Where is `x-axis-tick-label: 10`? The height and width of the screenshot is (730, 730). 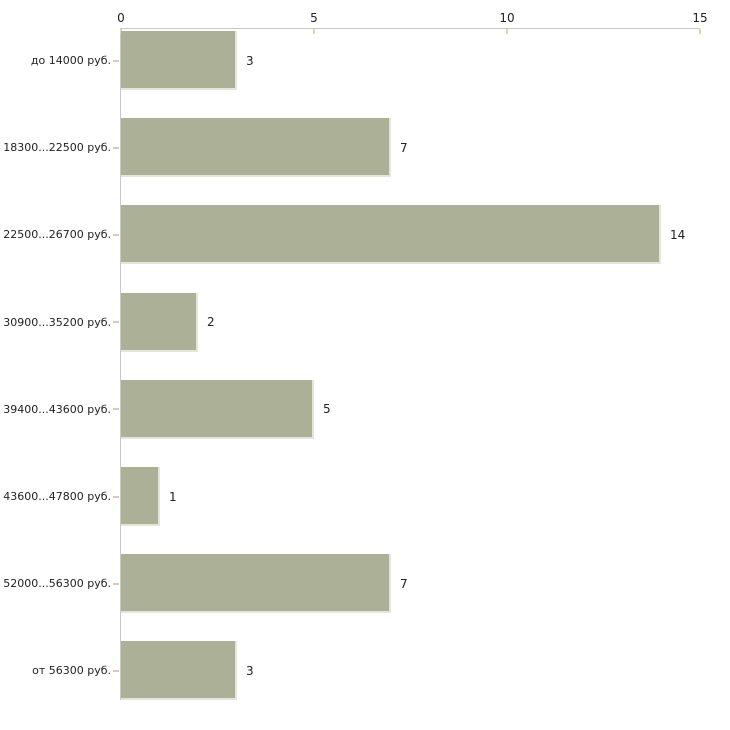 x-axis-tick-label: 10 is located at coordinates (507, 18).